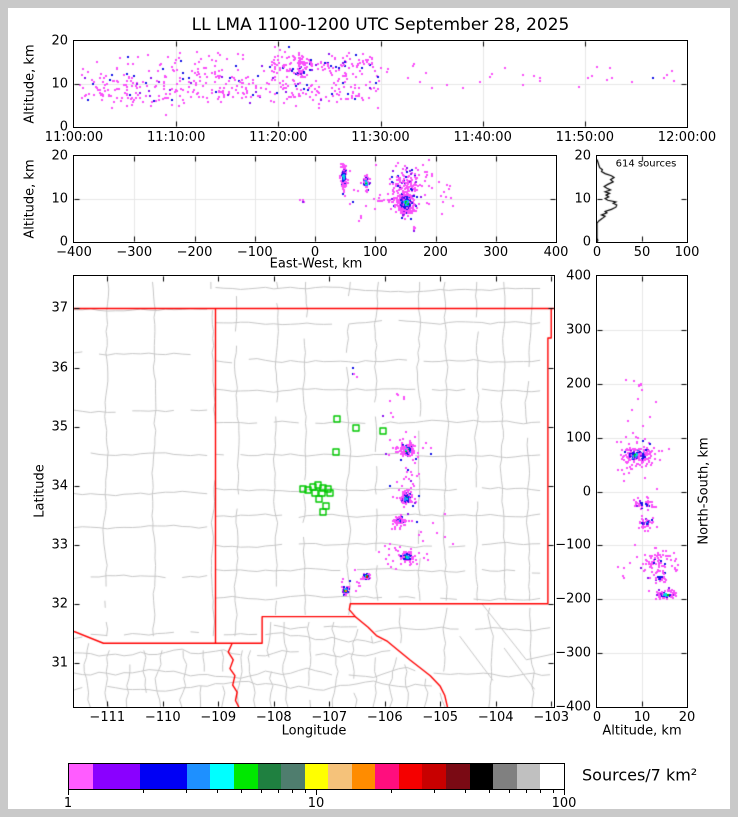 This screenshot has width=738, height=817. What do you see at coordinates (435, 252) in the screenshot?
I see `x-tick-label: 200` at bounding box center [435, 252].